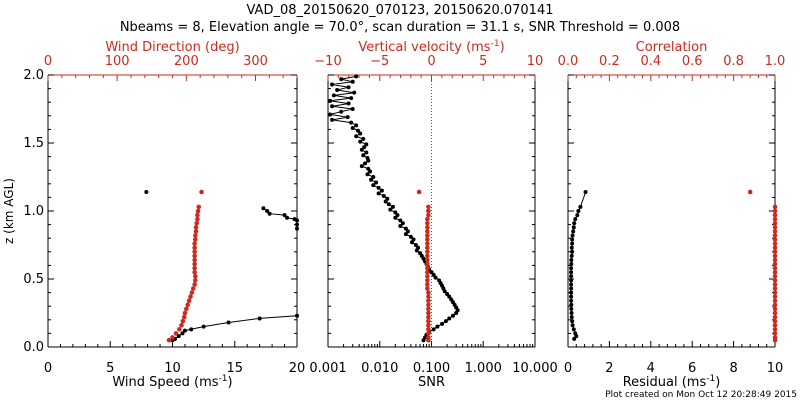 The image size is (800, 400). I want to click on top-tick-label: 300, so click(255, 61).